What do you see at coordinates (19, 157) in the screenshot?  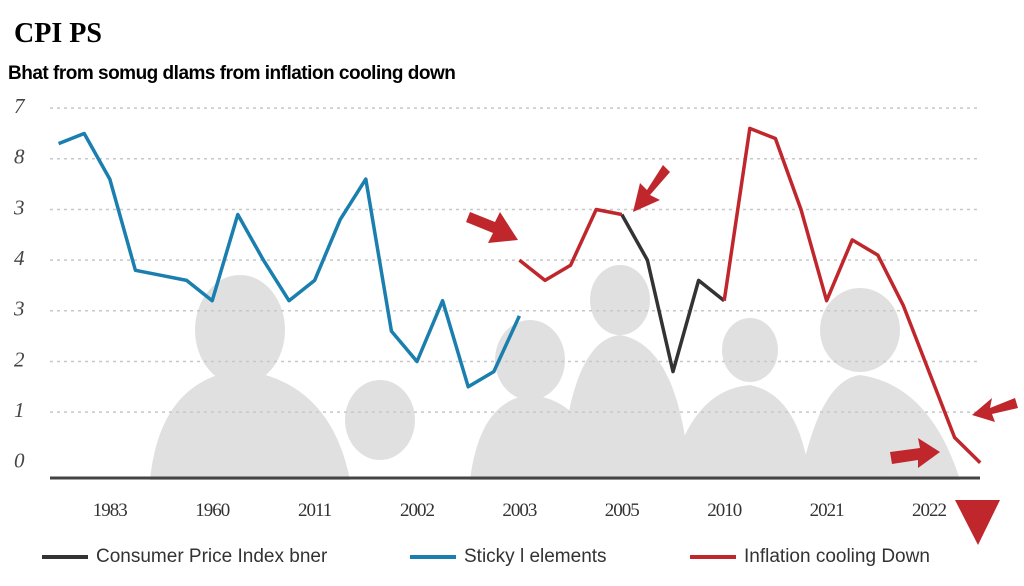 I see `y-tick-label: 8` at bounding box center [19, 157].